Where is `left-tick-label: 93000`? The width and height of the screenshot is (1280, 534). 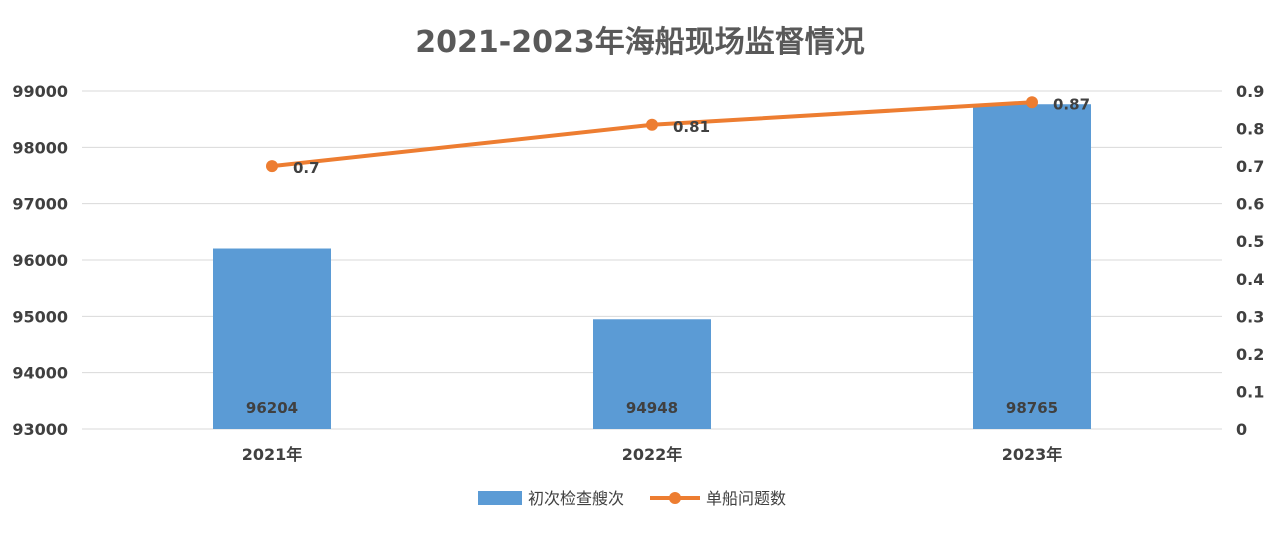
left-tick-label: 93000 is located at coordinates (40, 429).